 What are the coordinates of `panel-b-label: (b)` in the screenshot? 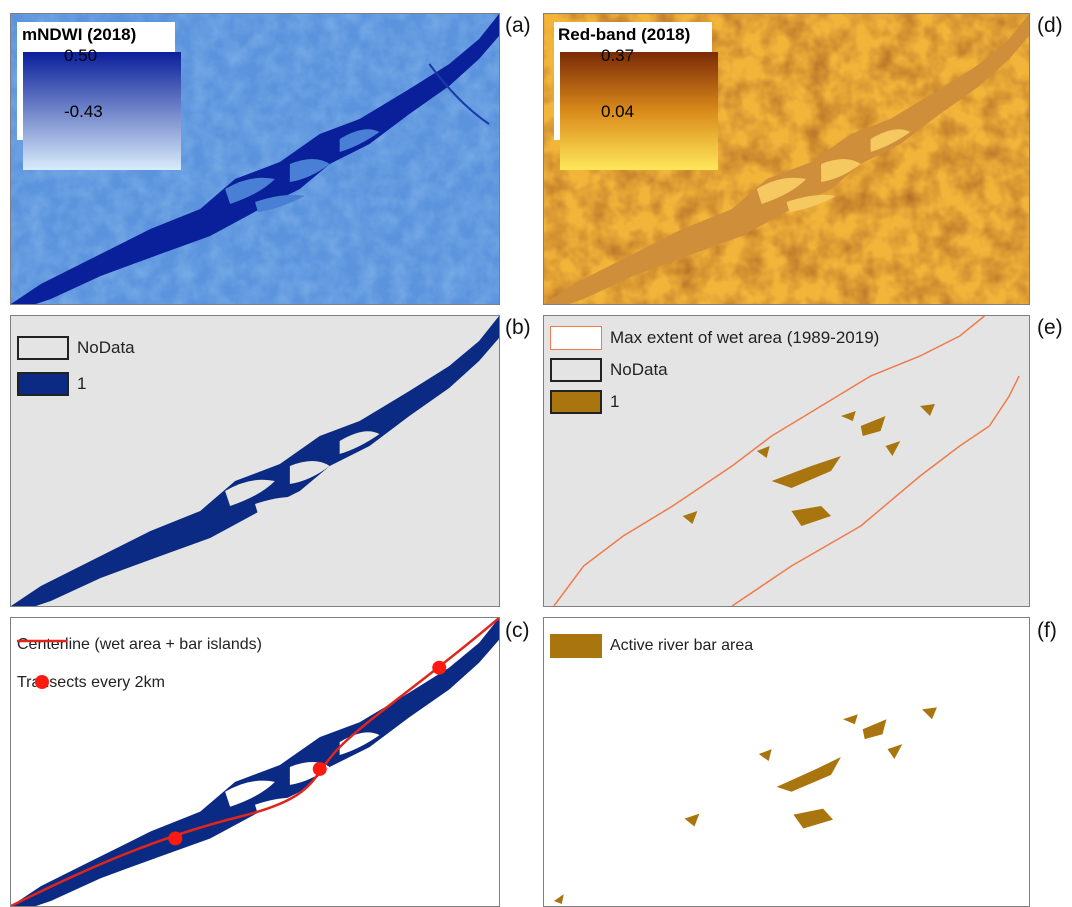 It's located at (518, 327).